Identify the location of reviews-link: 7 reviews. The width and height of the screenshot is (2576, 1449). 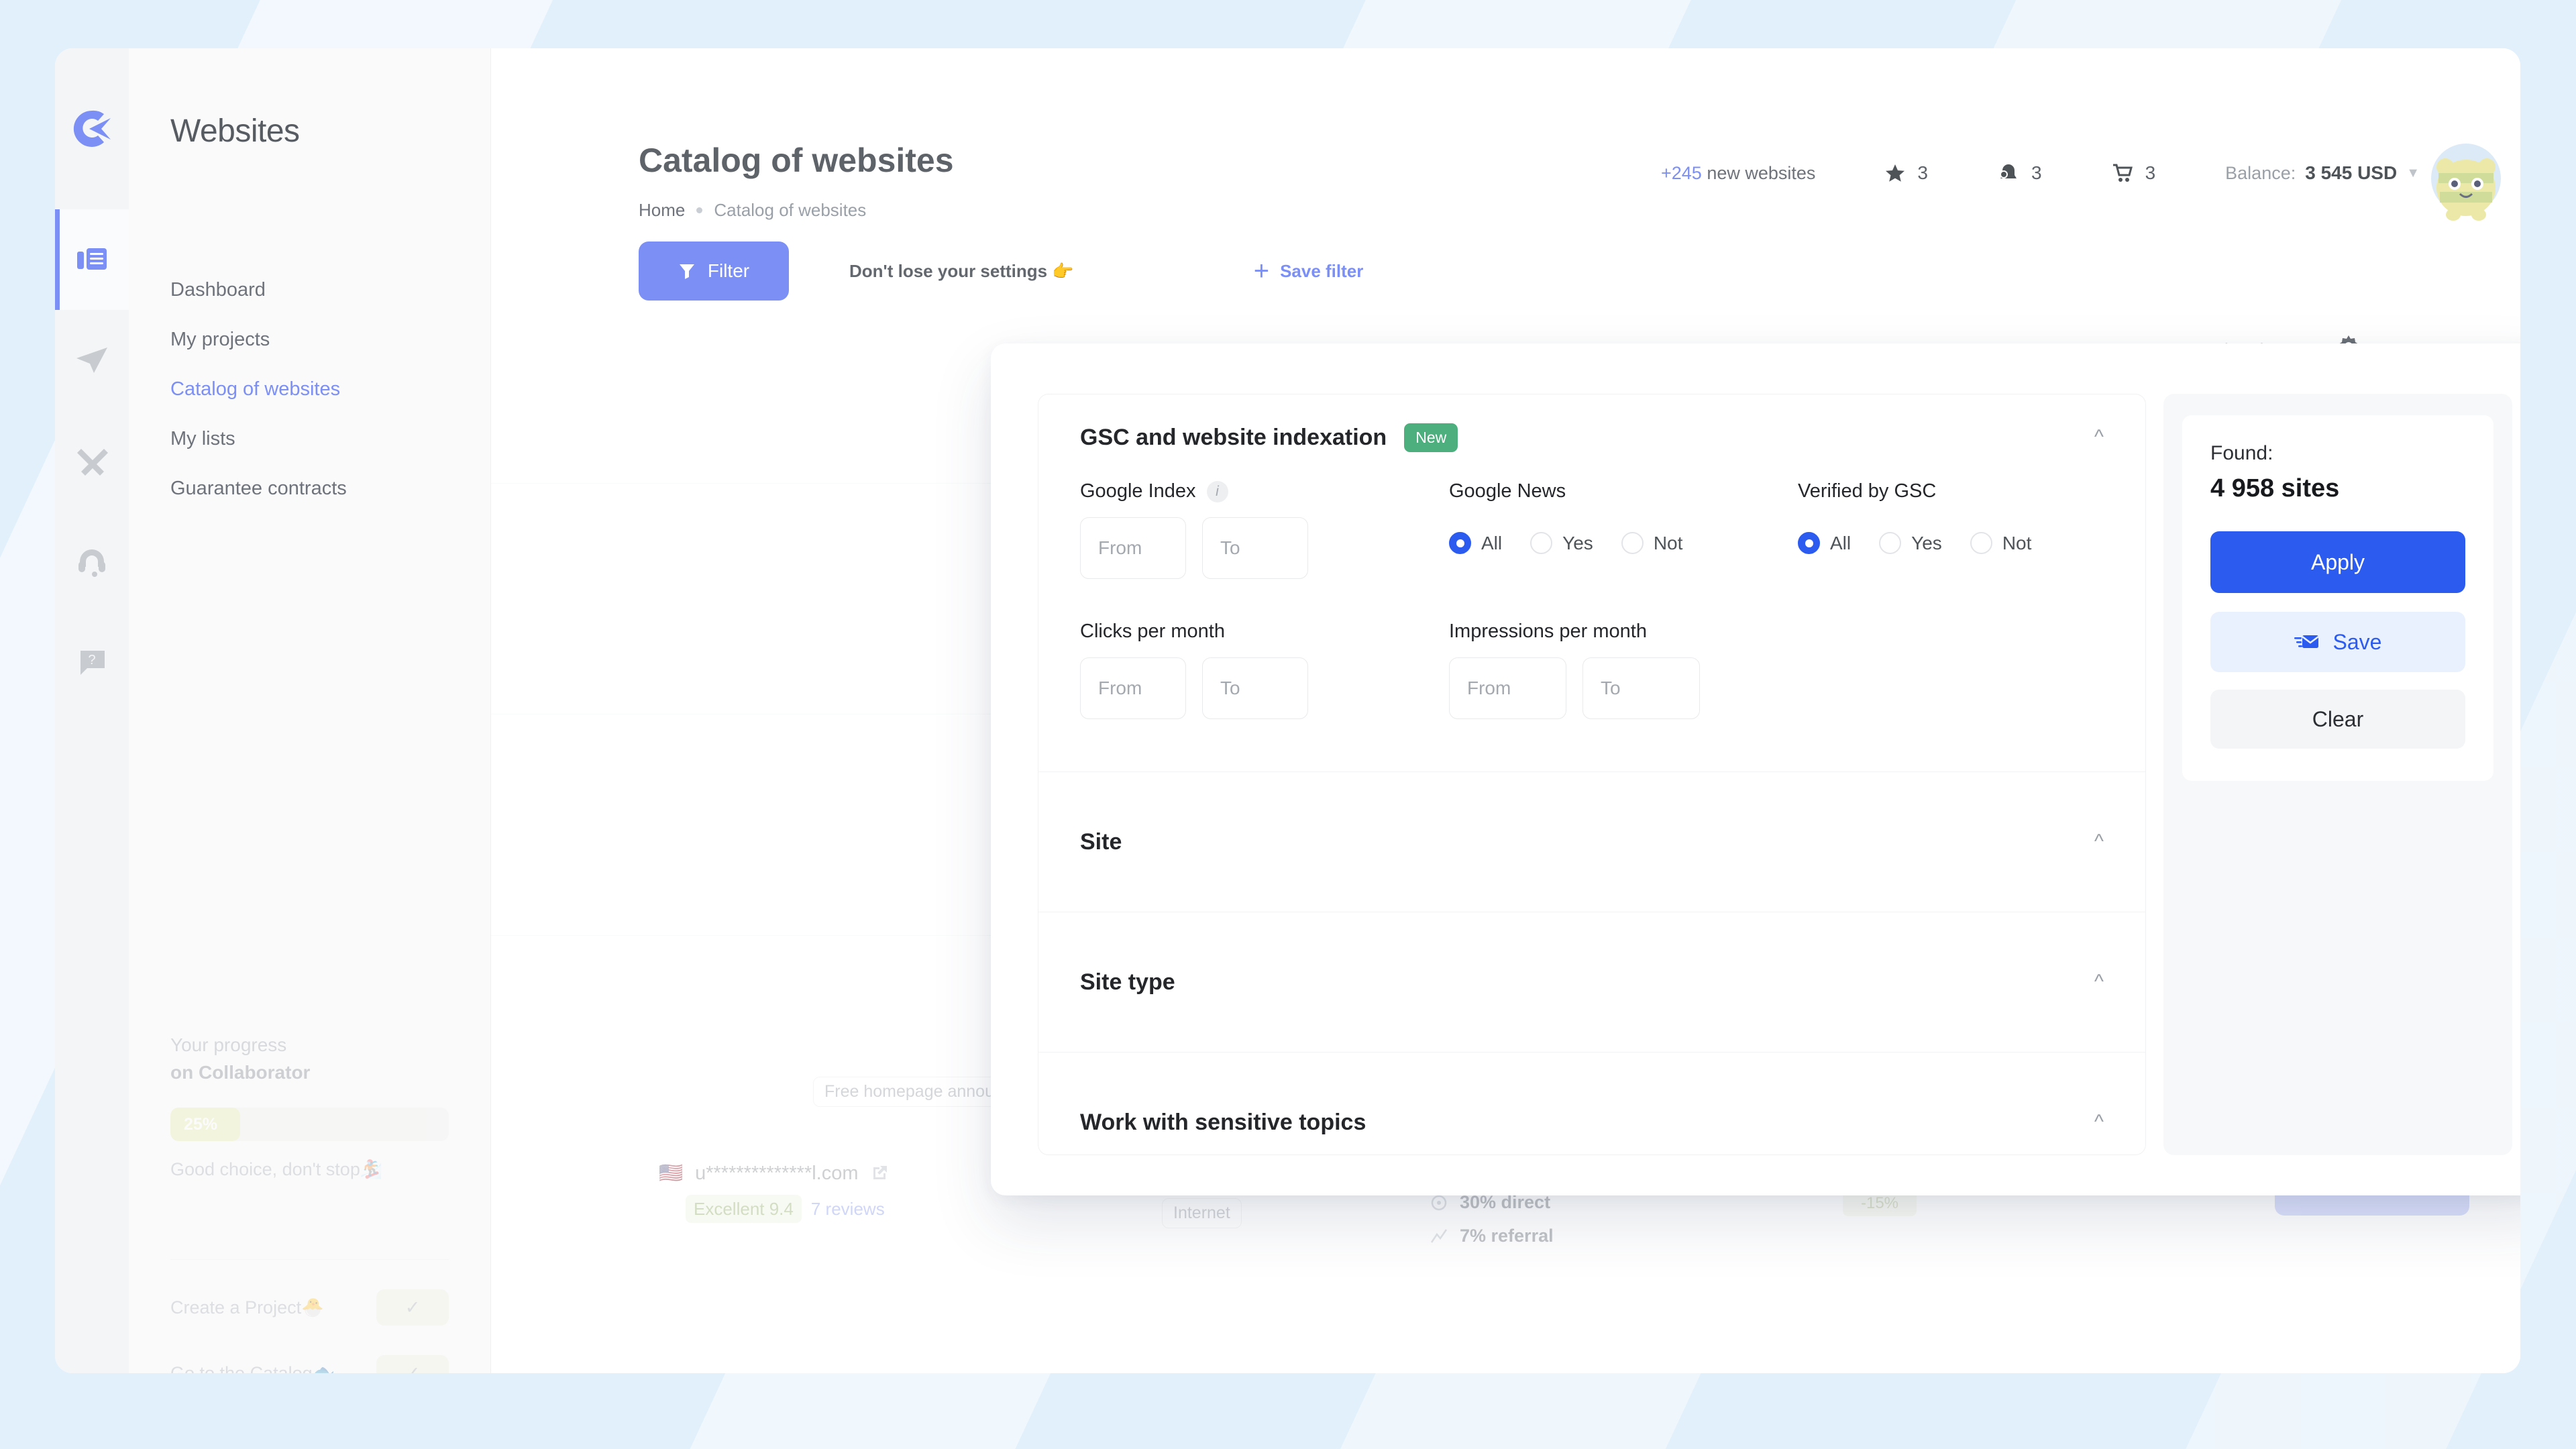
(847, 1209).